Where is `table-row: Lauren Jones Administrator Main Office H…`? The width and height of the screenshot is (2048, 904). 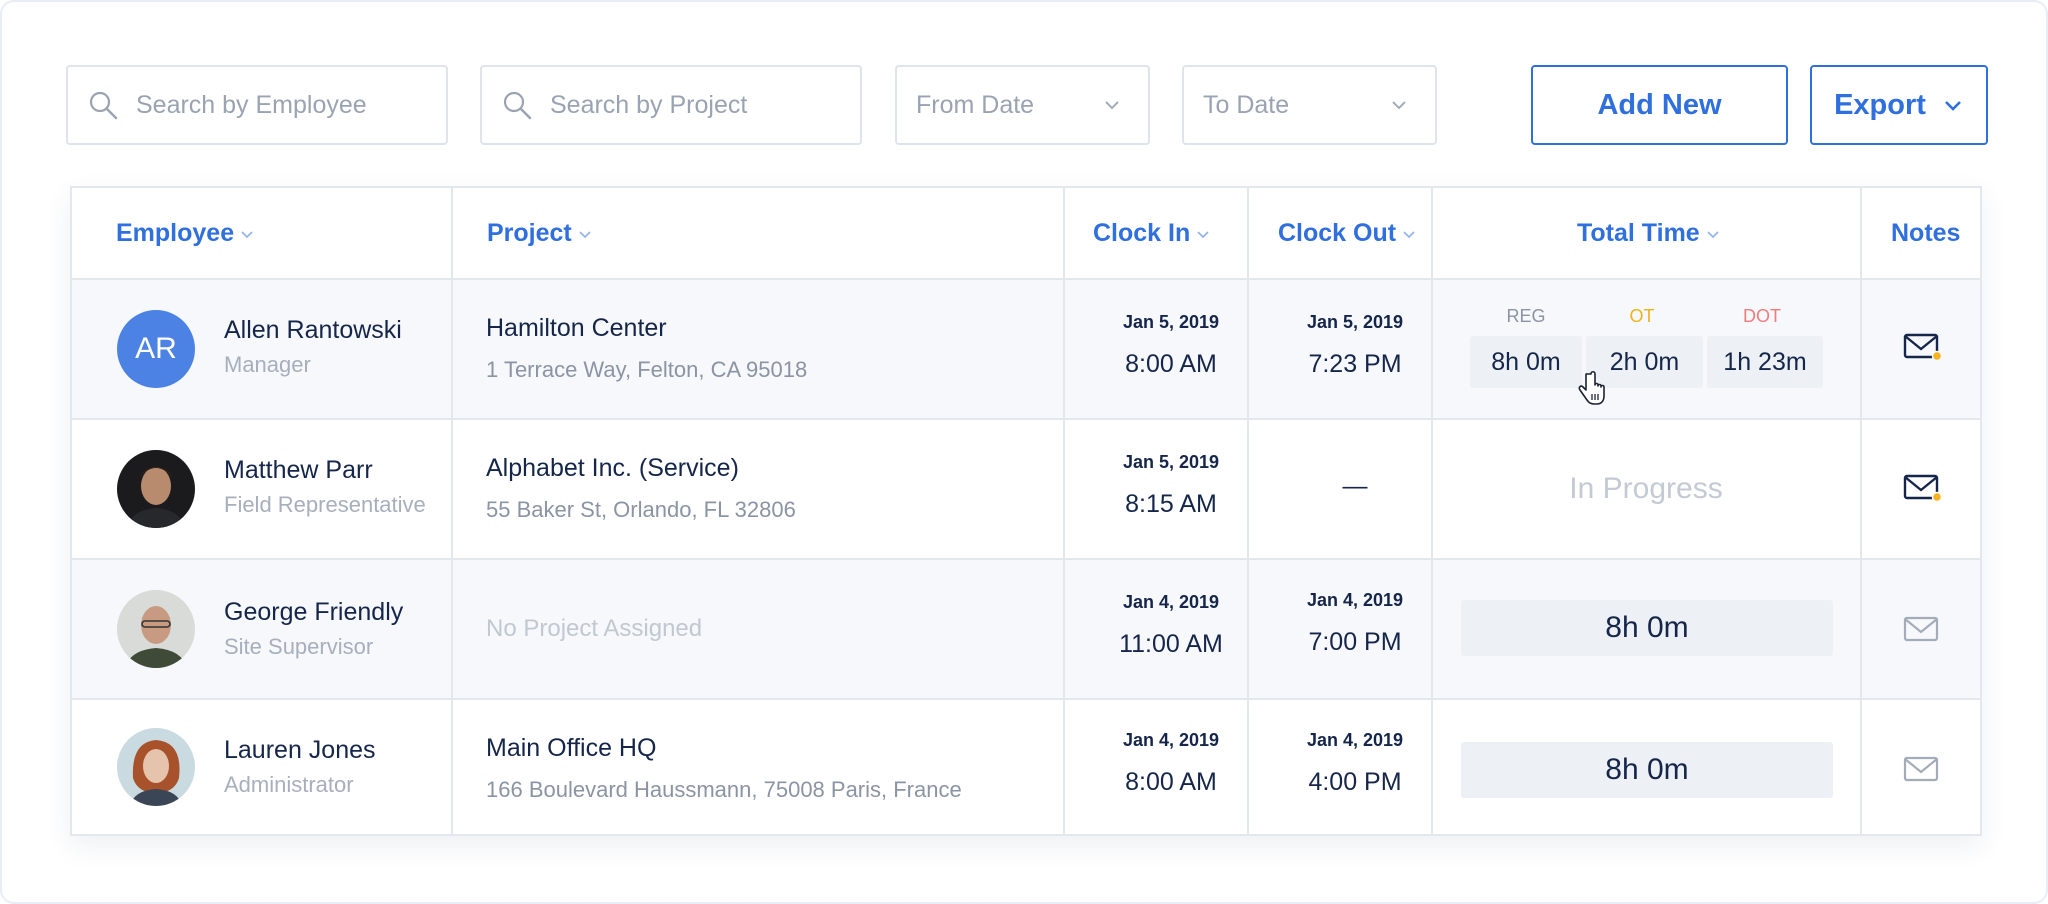
table-row: Lauren Jones Administrator Main Office H… is located at coordinates (1026, 767).